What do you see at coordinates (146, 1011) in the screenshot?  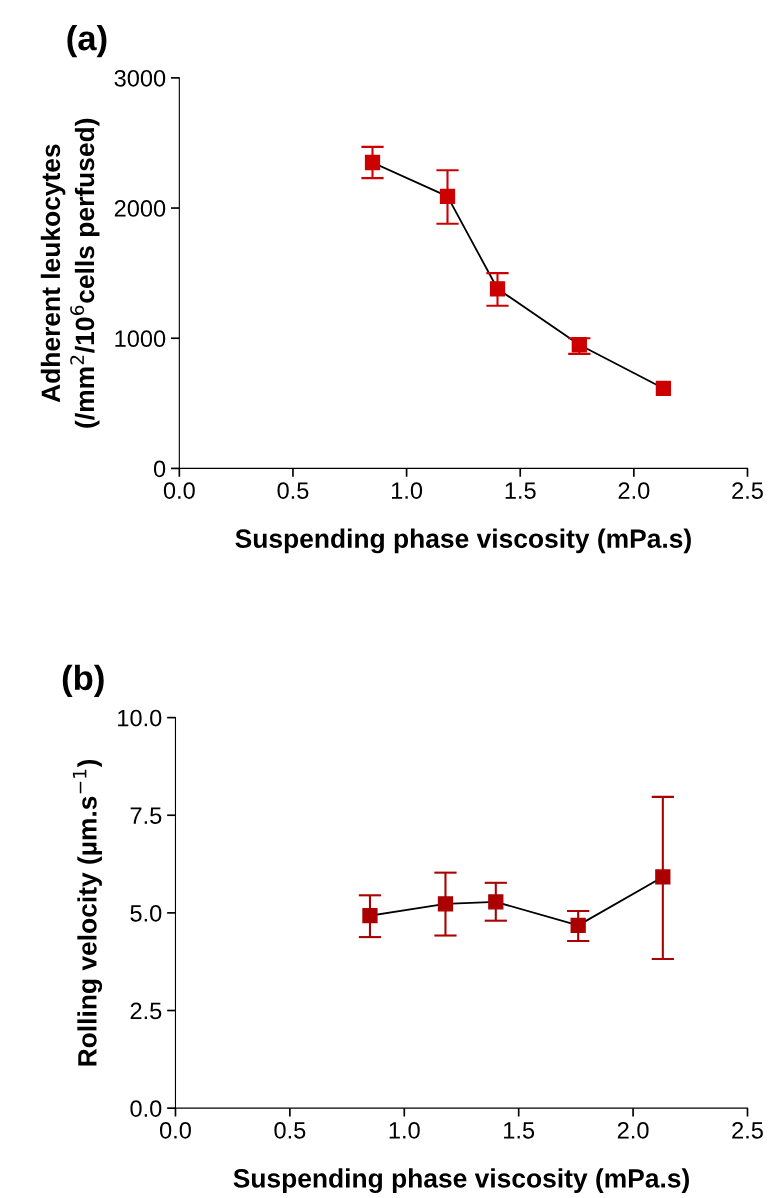 I see `y-tick-label: 2.5` at bounding box center [146, 1011].